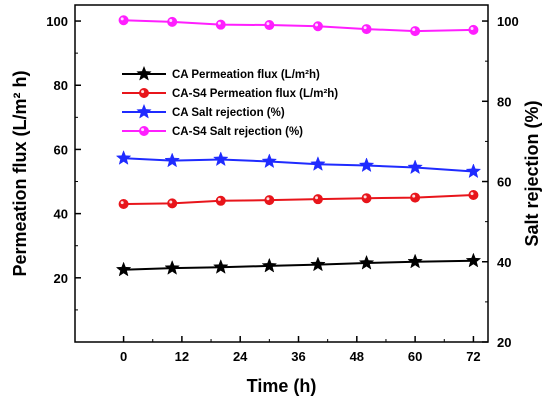 The width and height of the screenshot is (550, 403). What do you see at coordinates (182, 356) in the screenshot?
I see `x-tick-label: 12` at bounding box center [182, 356].